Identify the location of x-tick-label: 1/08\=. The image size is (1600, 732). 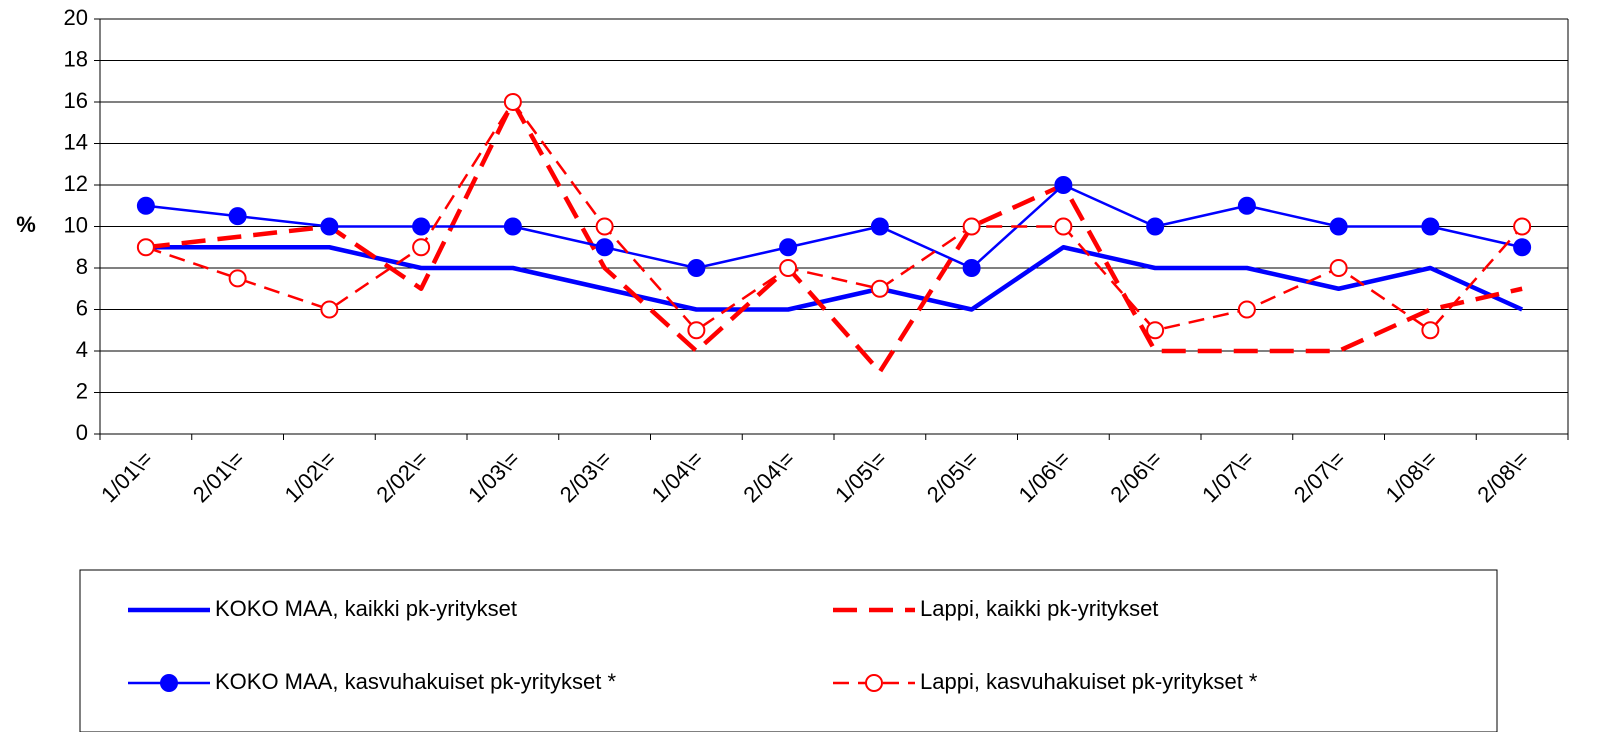
(1411, 476).